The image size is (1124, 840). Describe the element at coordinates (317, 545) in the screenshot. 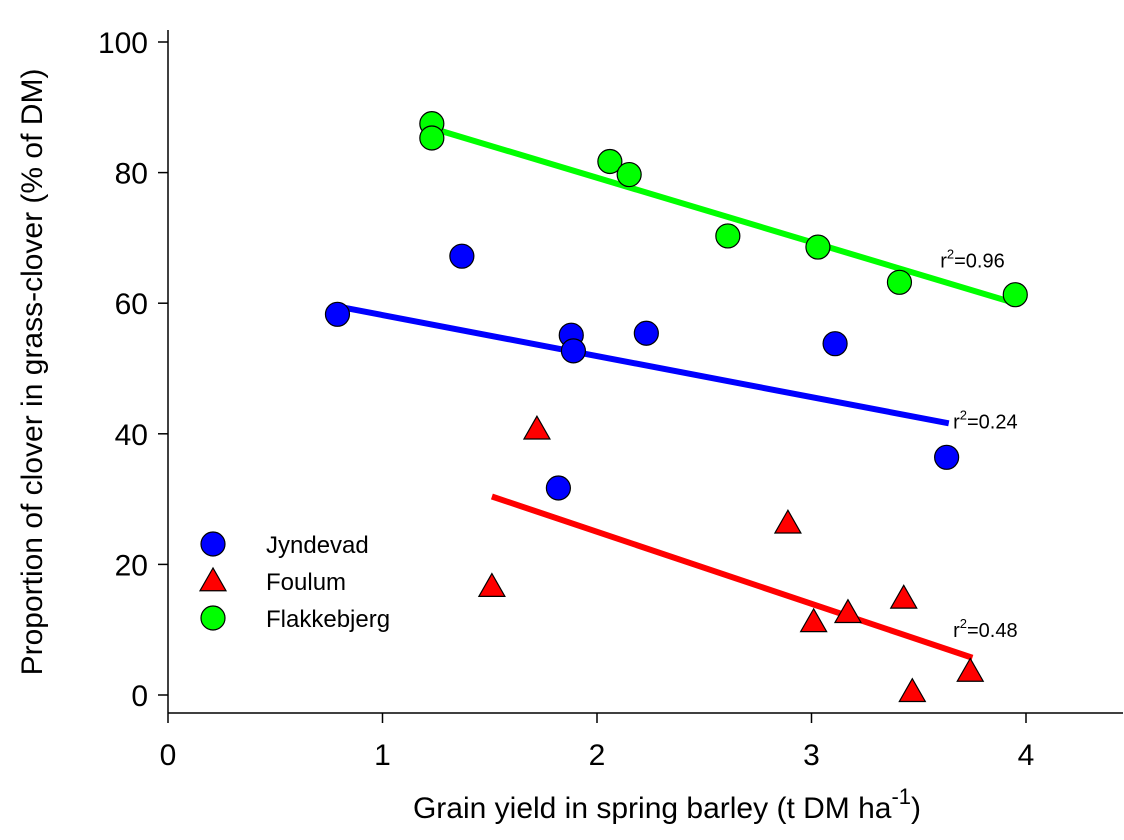

I see `legend-label: Jyndevad` at that location.